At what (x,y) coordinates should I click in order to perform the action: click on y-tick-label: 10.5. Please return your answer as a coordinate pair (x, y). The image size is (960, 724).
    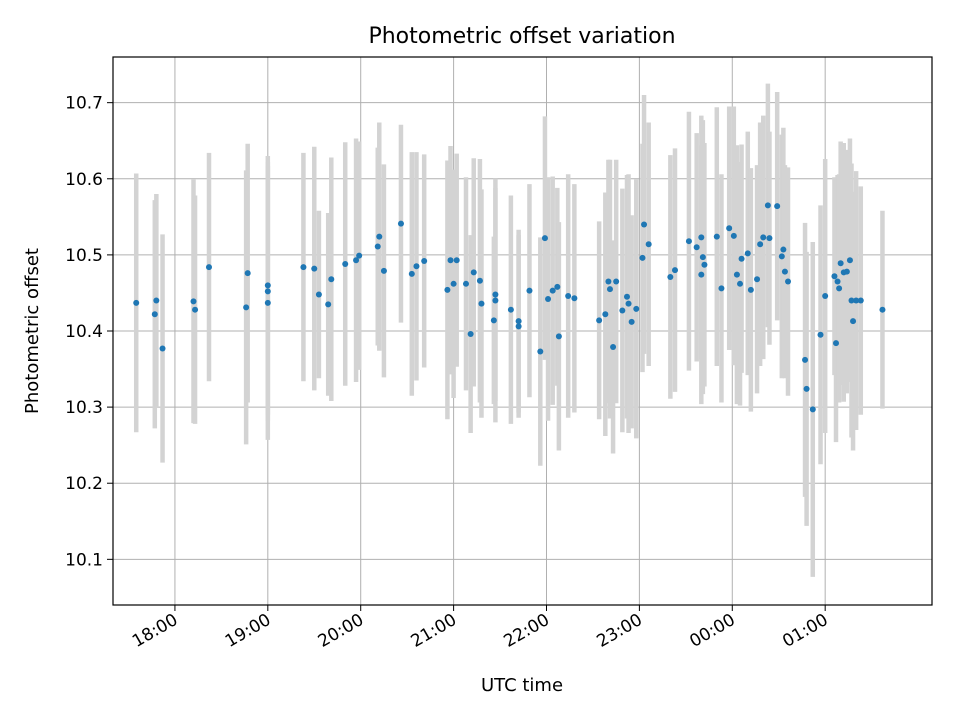
    Looking at the image, I should click on (84, 256).